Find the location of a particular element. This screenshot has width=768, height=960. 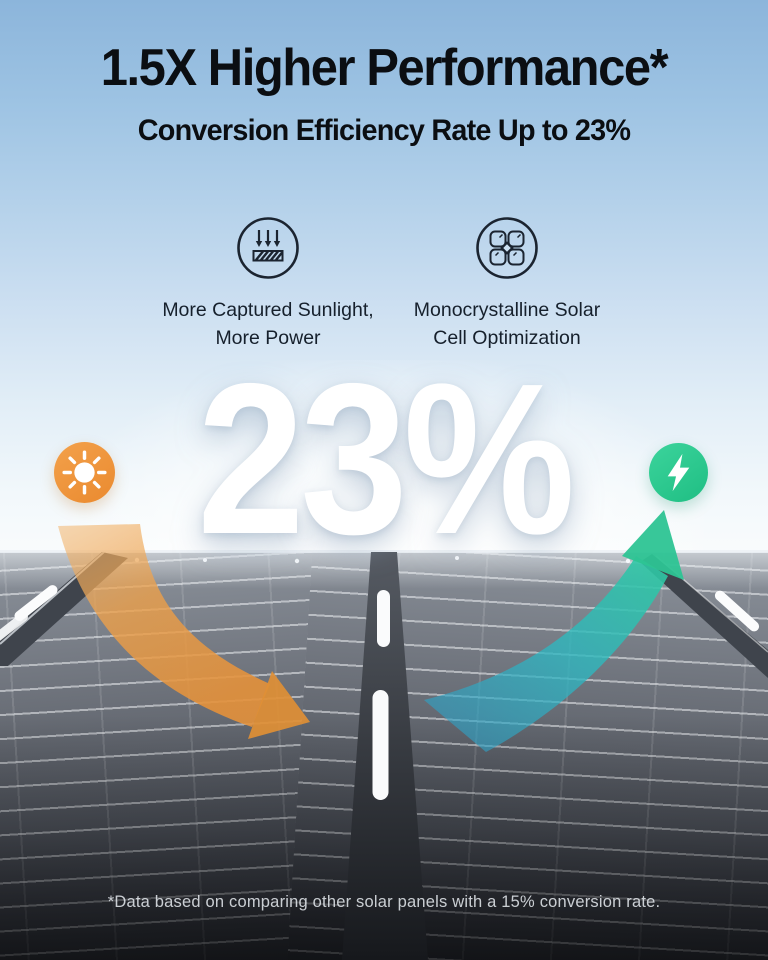

orange-flow-arrow is located at coordinates (184, 631).